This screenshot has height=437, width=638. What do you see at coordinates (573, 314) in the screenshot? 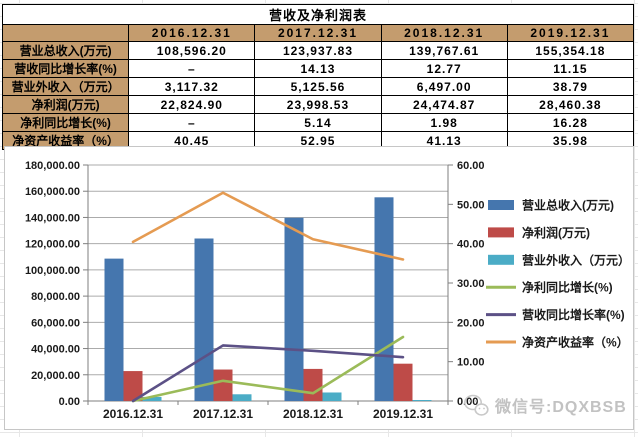
I see `legend-label: 营收同比增长率(%)` at bounding box center [573, 314].